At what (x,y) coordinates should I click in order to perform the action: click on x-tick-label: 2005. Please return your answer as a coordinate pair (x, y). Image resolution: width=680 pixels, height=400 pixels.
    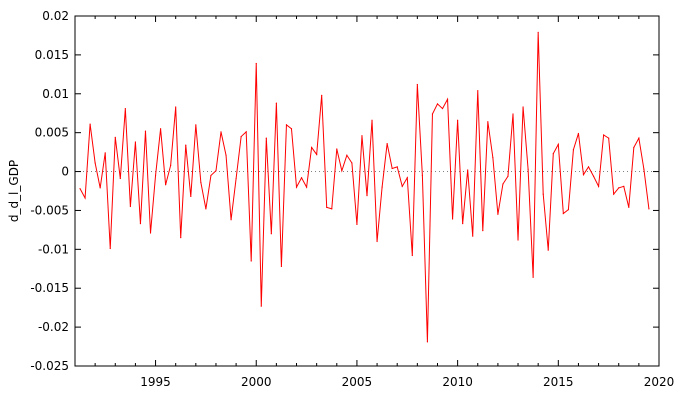
    Looking at the image, I should click on (357, 382).